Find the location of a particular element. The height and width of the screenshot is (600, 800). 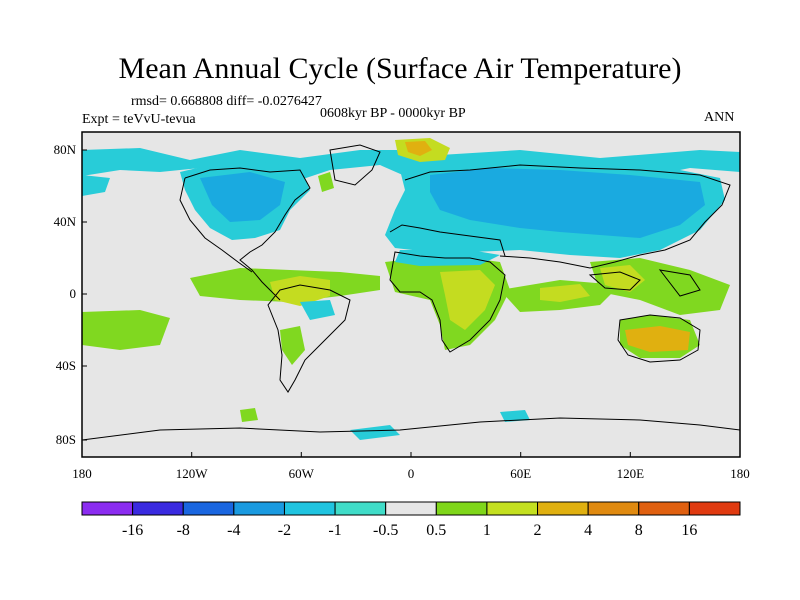

north-america-coast is located at coordinates (247, 234).